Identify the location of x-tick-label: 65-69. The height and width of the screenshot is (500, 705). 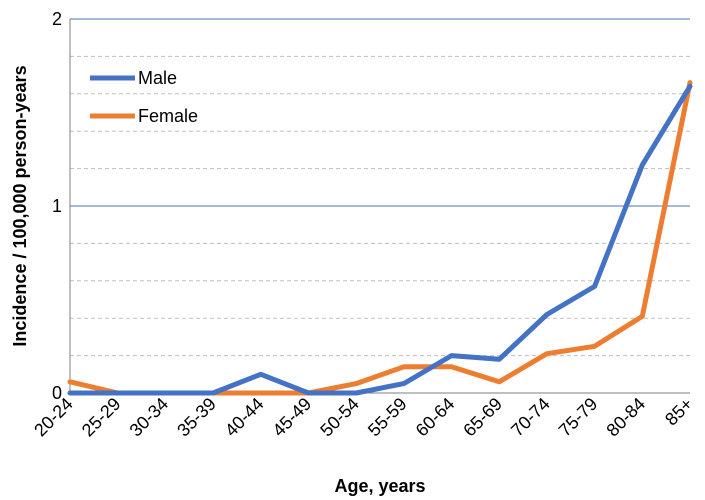
(482, 417).